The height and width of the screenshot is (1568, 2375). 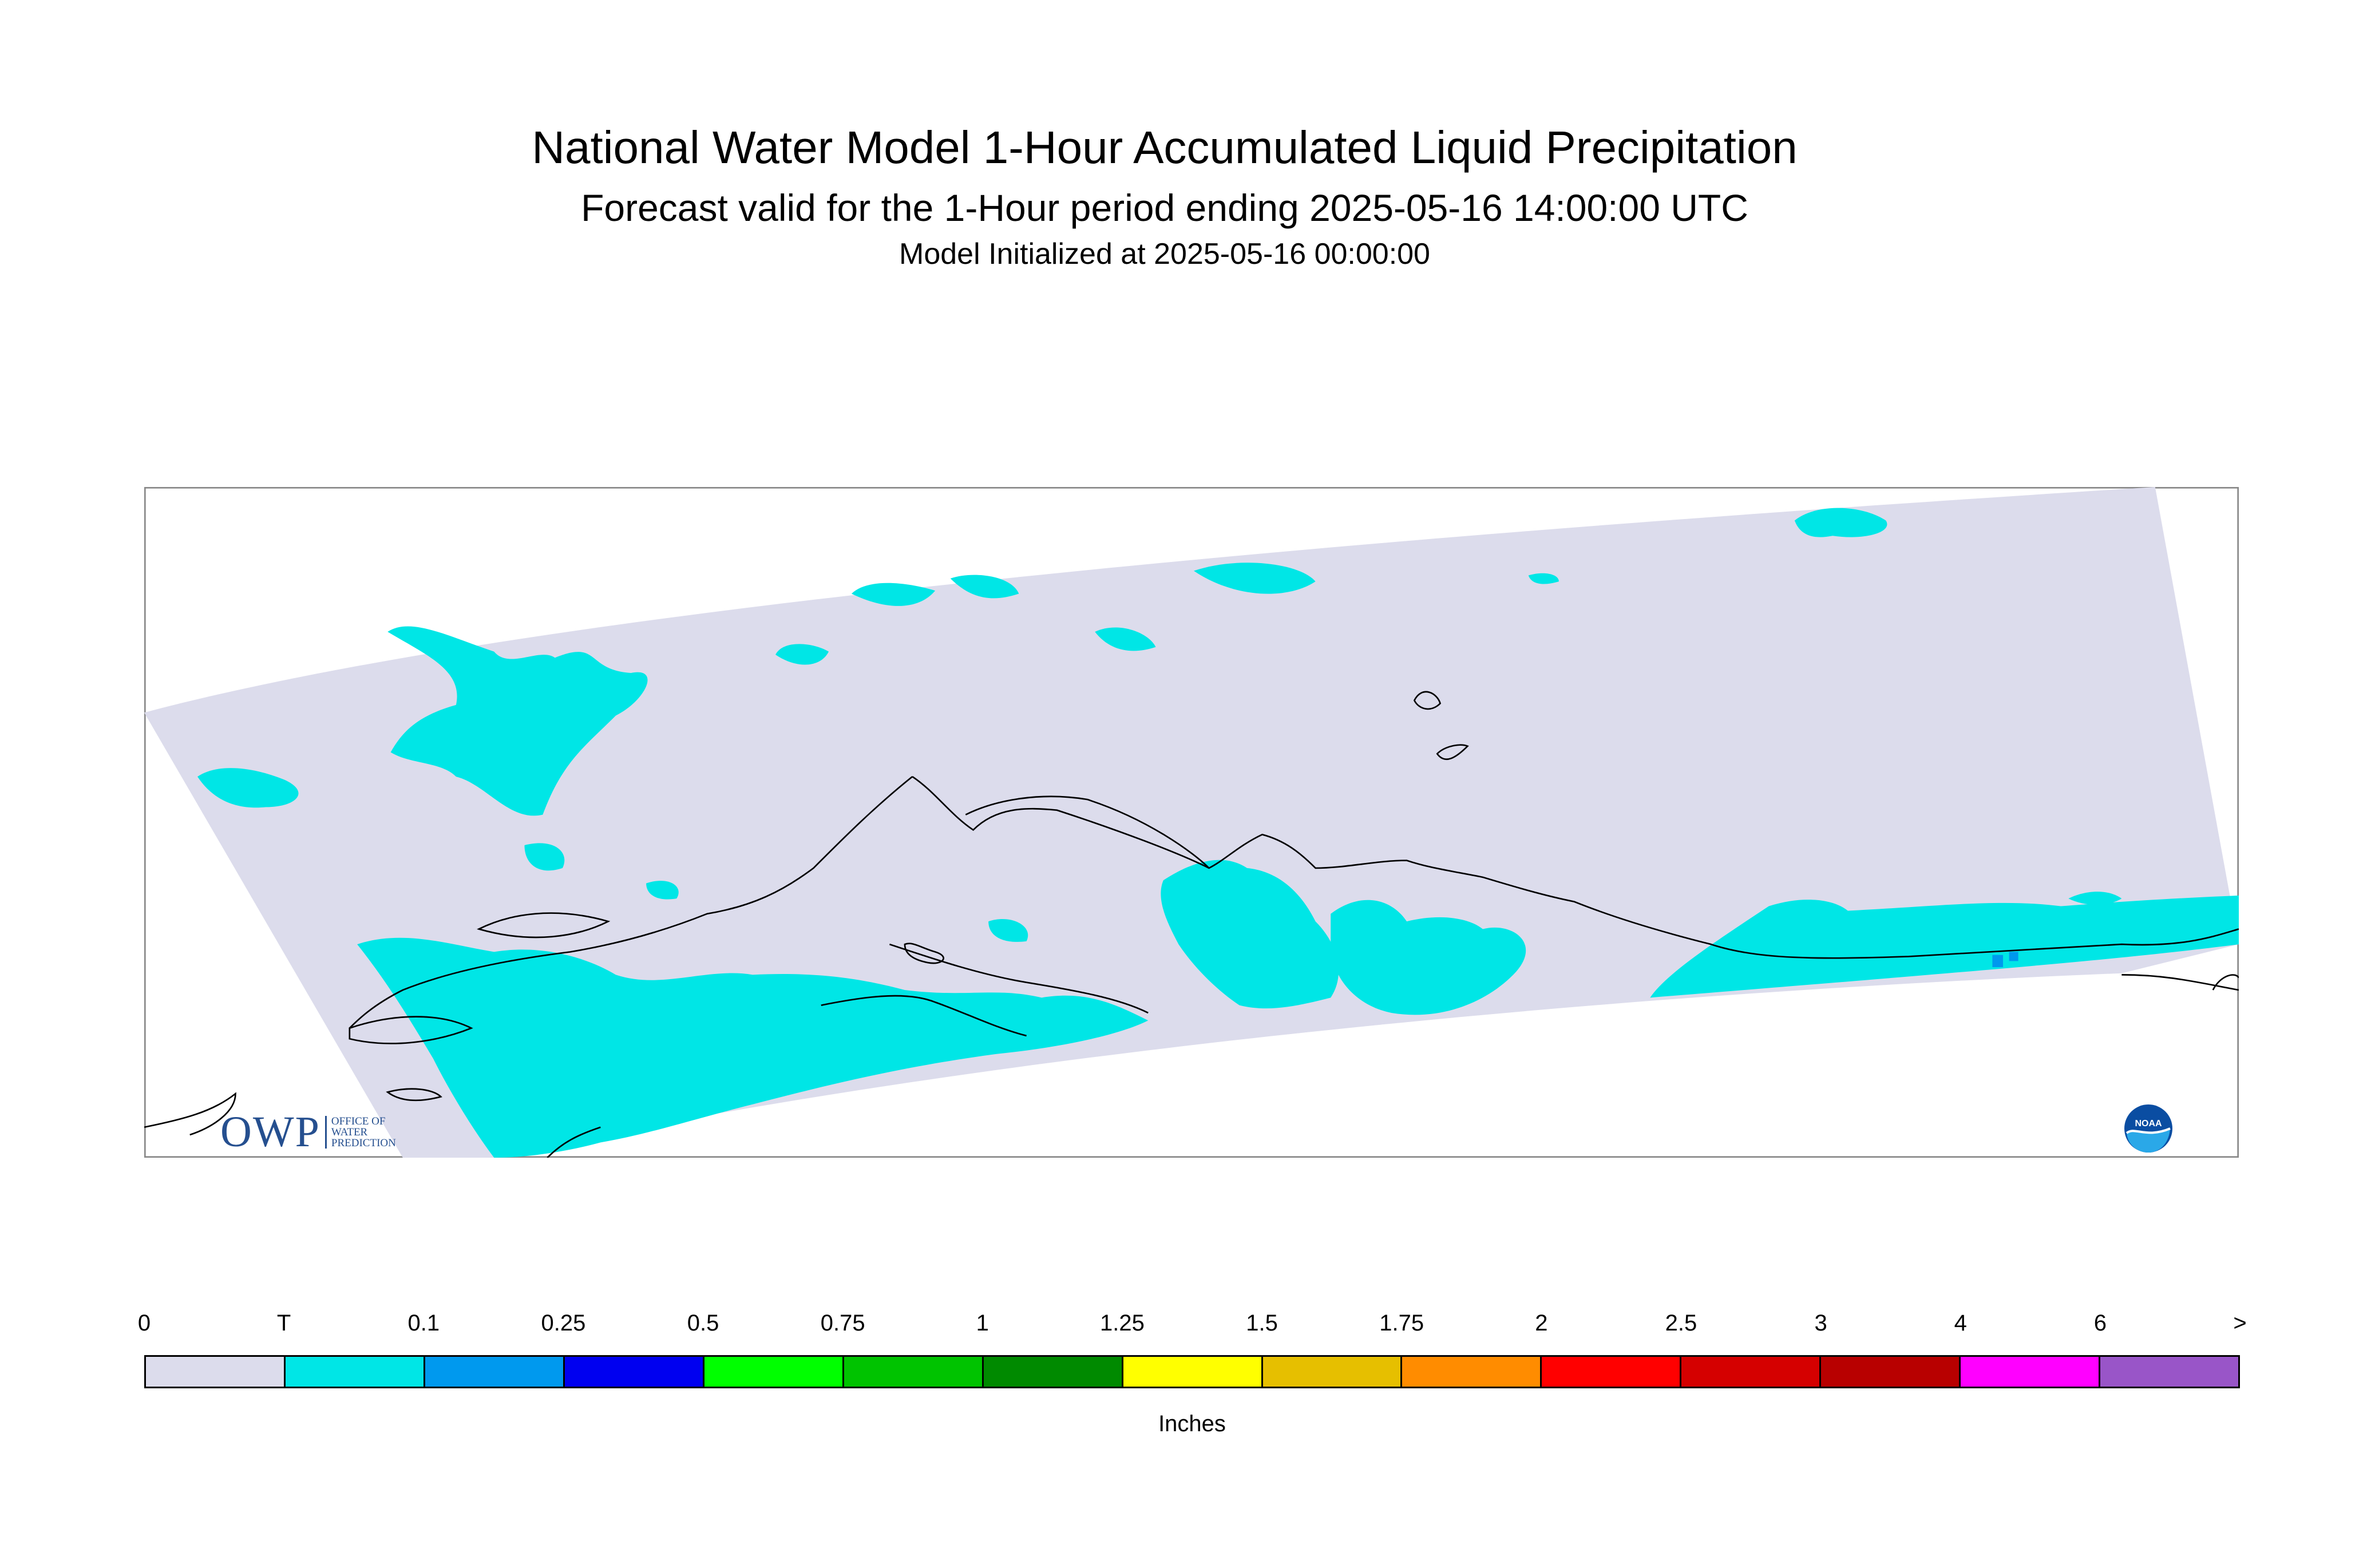 What do you see at coordinates (424, 1323) in the screenshot?
I see `legend-tick-label: 0.1` at bounding box center [424, 1323].